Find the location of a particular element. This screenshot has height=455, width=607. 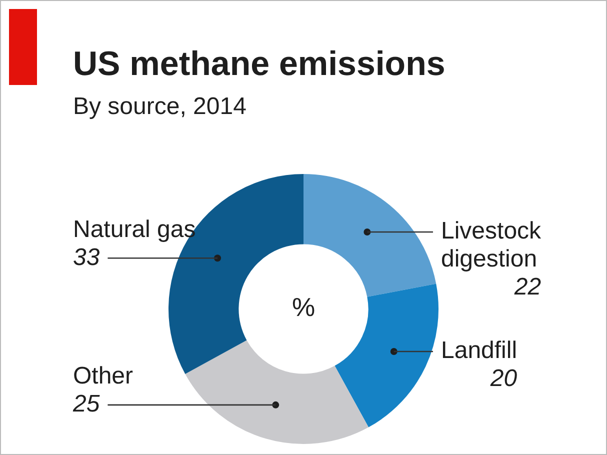

data-label: 20 is located at coordinates (503, 378).